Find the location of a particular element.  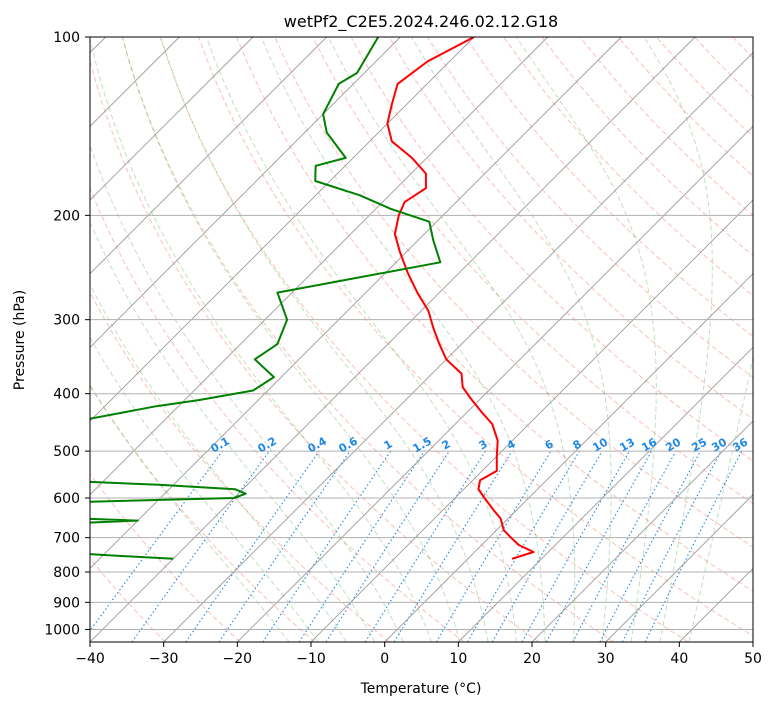

x-axis-label: Temperature (°C) is located at coordinates (421, 689).